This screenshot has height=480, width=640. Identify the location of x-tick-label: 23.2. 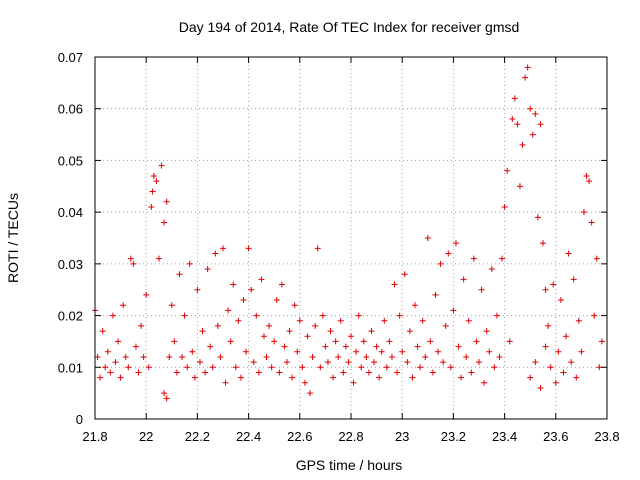
(453, 436).